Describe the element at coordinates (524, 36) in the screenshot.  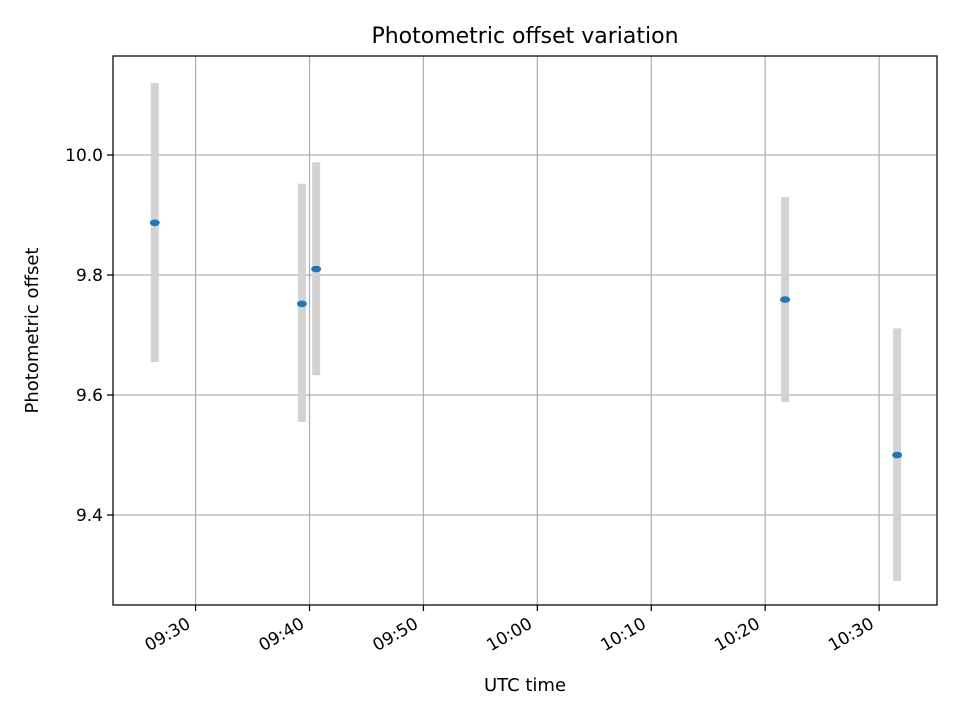
I see `chart-title: Photometric offset variation` at that location.